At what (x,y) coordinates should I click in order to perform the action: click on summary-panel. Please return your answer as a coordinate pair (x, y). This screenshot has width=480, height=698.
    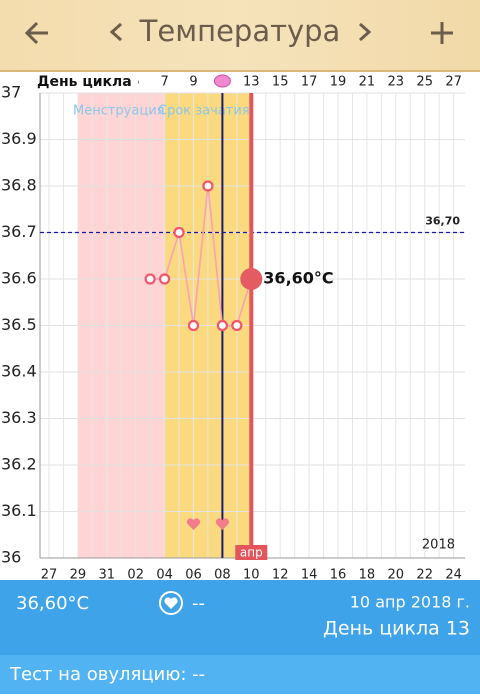
    Looking at the image, I should click on (240, 617).